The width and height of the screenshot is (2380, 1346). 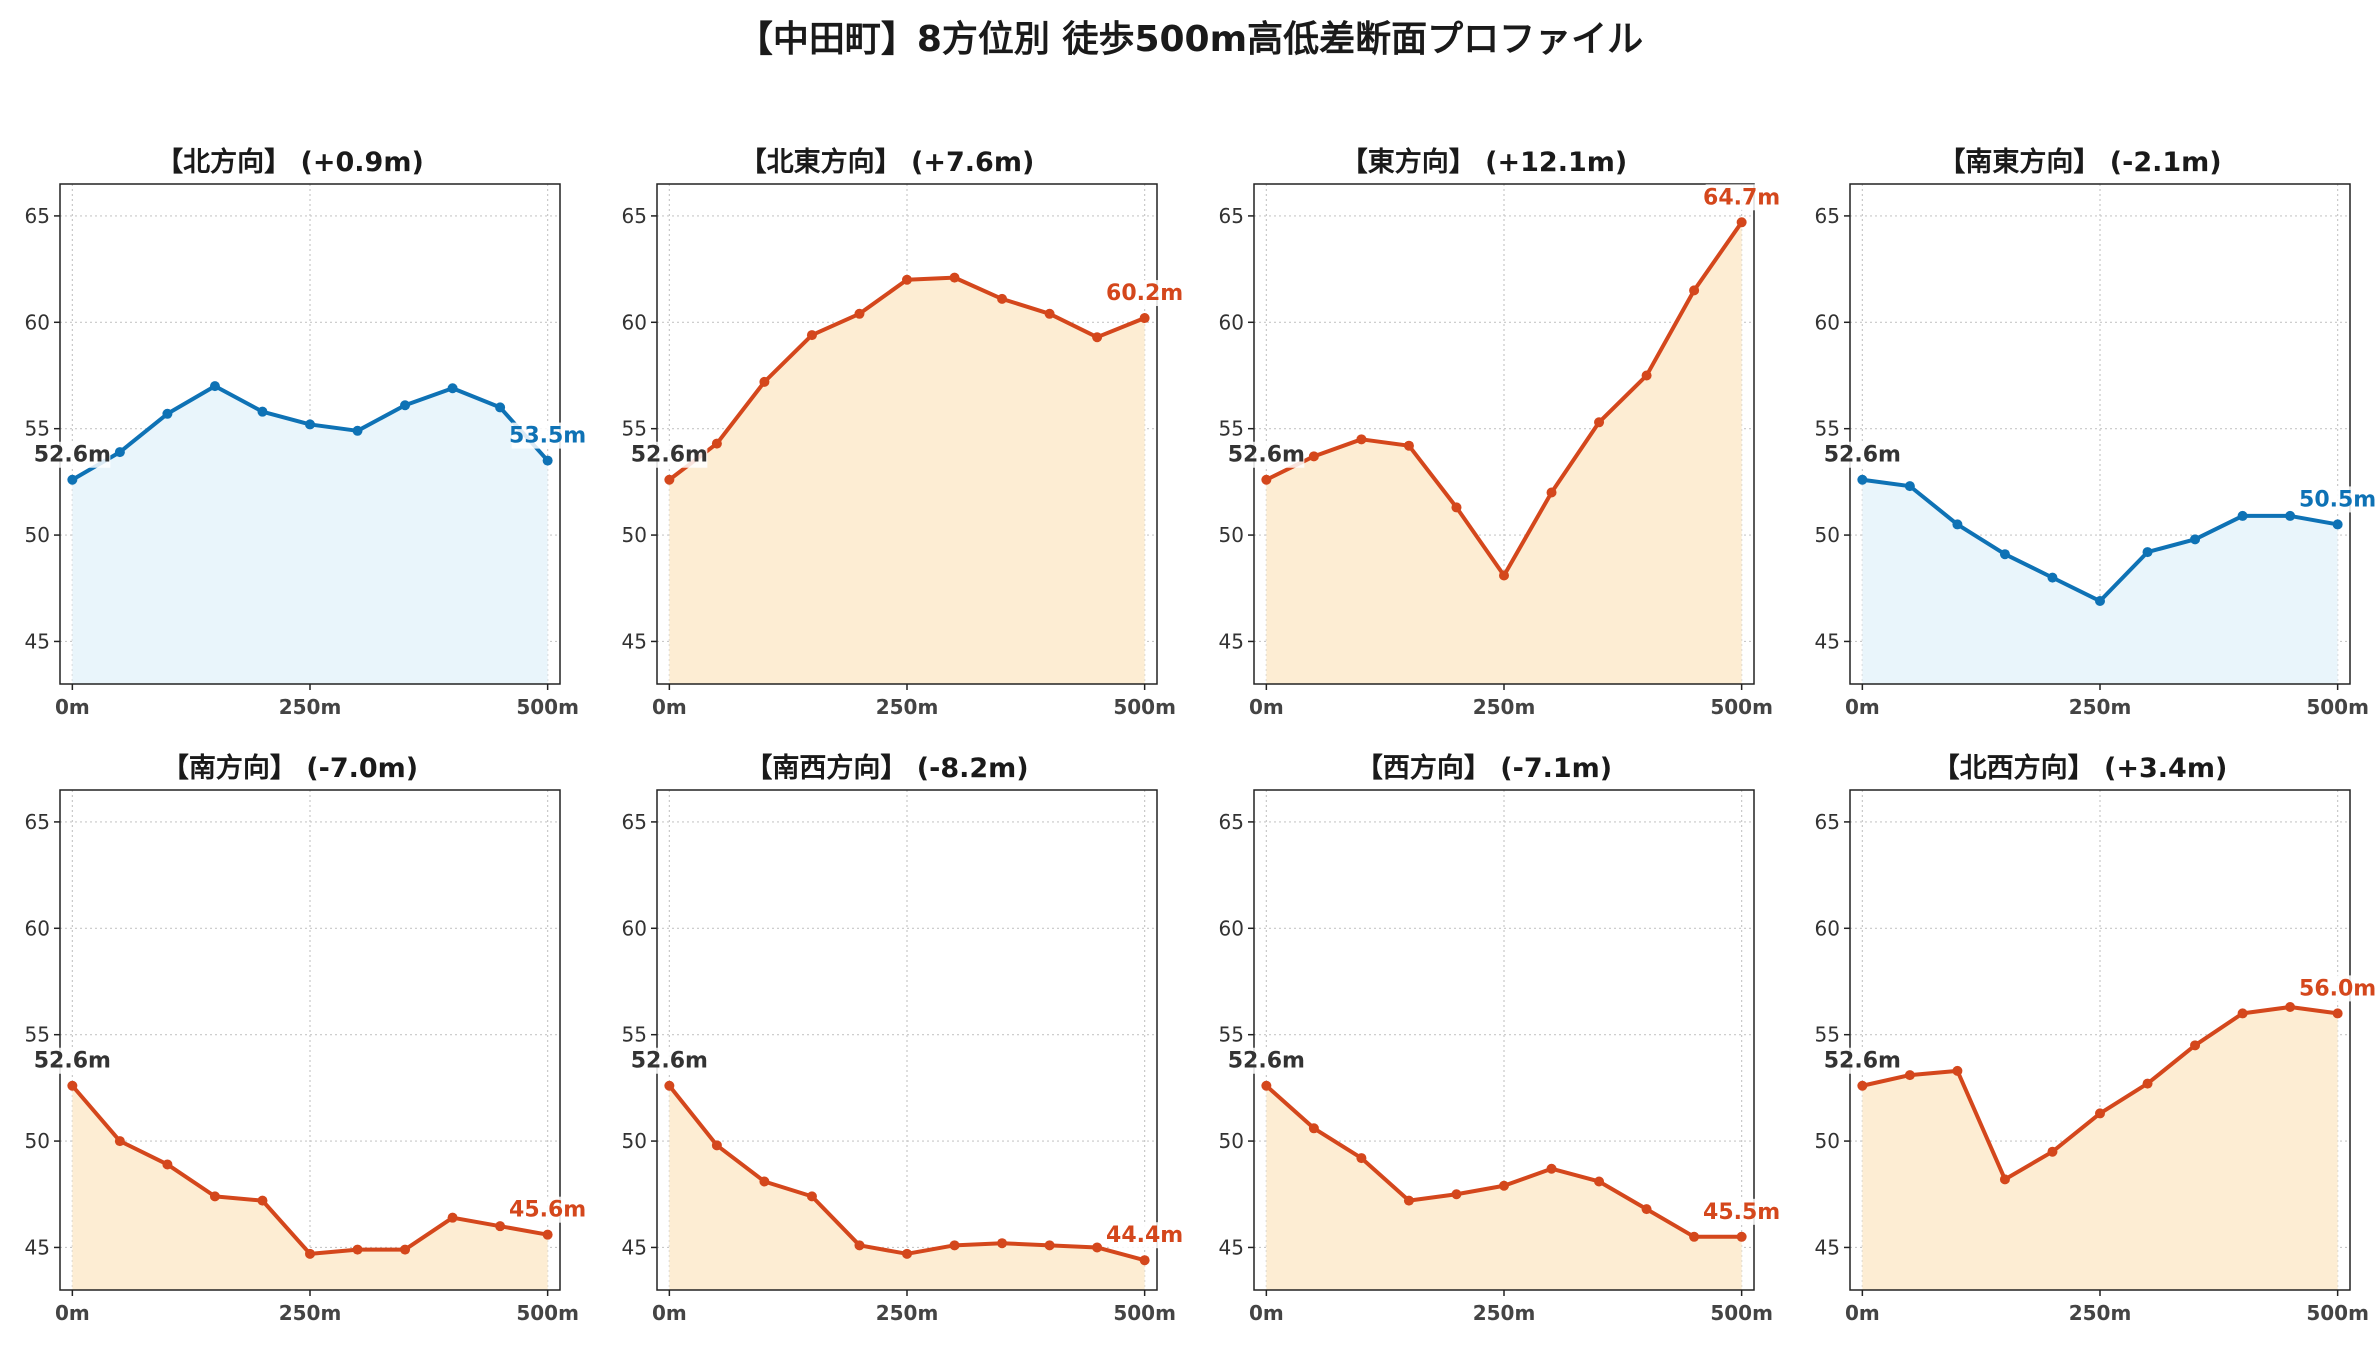 I want to click on chart-svg: 45 50 55 60 65 0m 250m 500m 52.6m 45.5m, so click(x=1499, y=1057).